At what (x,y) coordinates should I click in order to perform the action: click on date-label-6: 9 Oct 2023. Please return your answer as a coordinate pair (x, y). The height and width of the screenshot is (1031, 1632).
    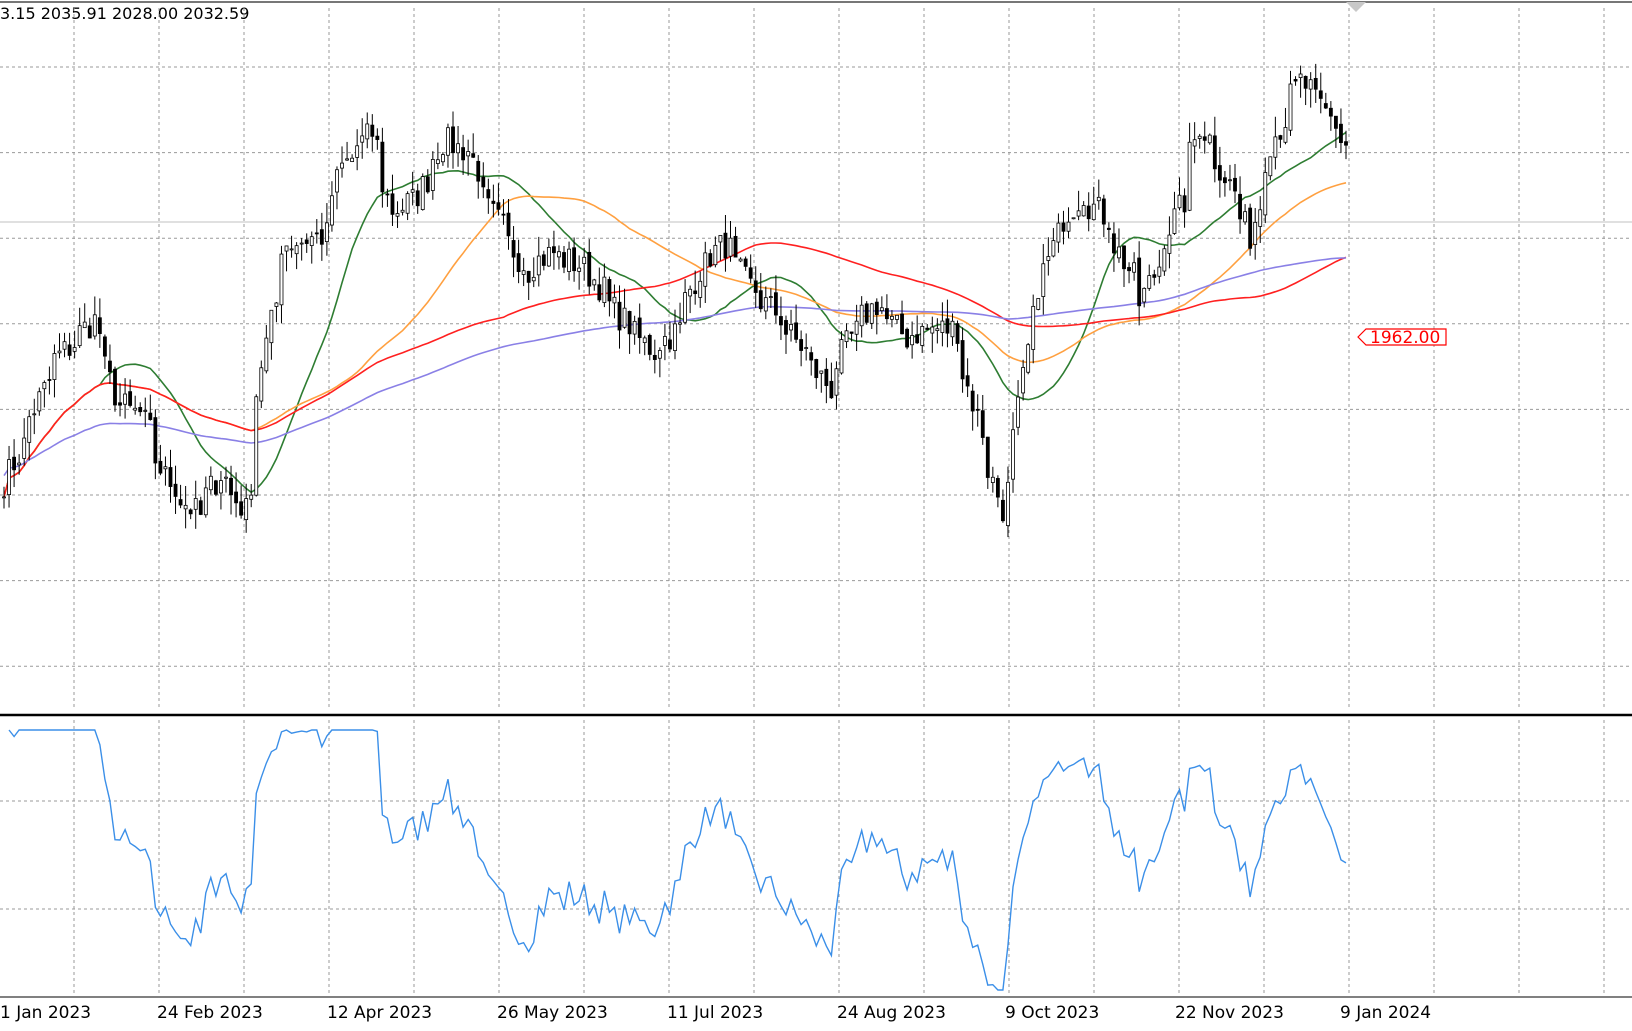
    Looking at the image, I should click on (1052, 1013).